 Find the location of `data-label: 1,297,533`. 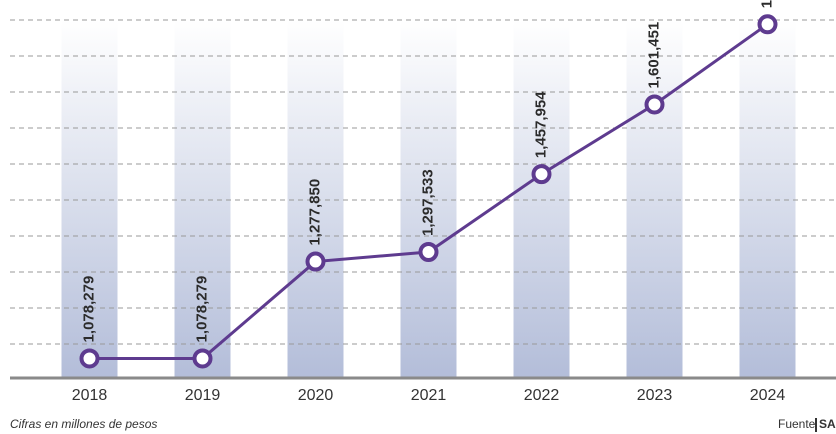

data-label: 1,297,533 is located at coordinates (427, 202).